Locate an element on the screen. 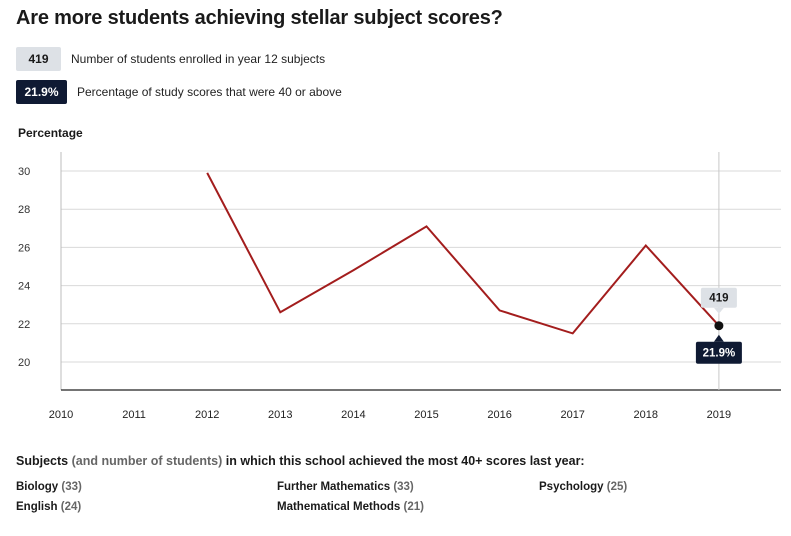 The width and height of the screenshot is (791, 536). x-tick-label: 2015 is located at coordinates (426, 415).